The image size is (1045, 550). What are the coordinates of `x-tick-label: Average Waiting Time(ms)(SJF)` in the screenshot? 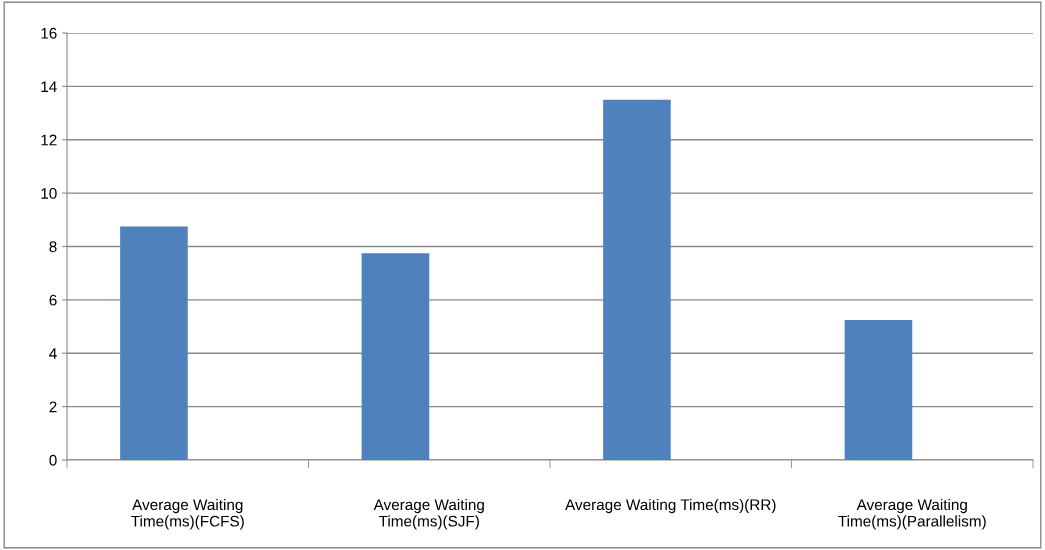 It's located at (428, 514).